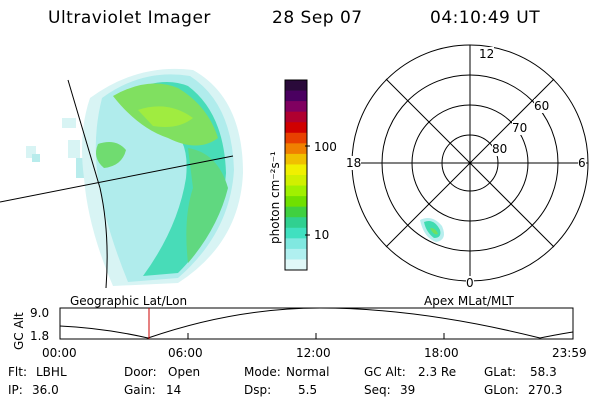 This screenshot has width=600, height=400. I want to click on mode-label: Mode:, so click(262, 372).